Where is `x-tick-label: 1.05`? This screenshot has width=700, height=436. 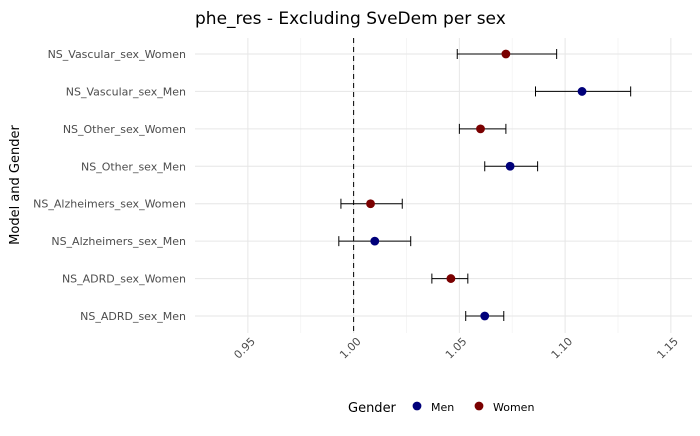 x-tick-label: 1.05 is located at coordinates (456, 348).